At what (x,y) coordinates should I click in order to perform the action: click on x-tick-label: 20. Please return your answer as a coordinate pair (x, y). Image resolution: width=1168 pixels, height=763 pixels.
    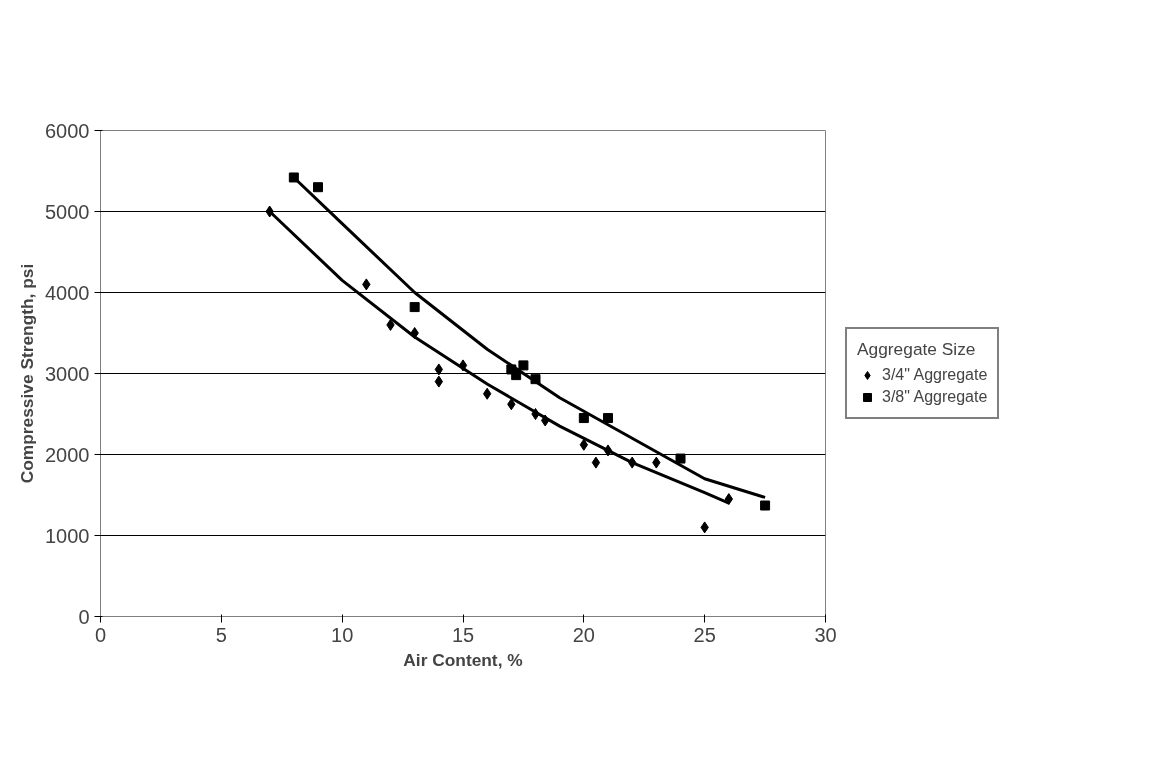
    Looking at the image, I should click on (583, 634).